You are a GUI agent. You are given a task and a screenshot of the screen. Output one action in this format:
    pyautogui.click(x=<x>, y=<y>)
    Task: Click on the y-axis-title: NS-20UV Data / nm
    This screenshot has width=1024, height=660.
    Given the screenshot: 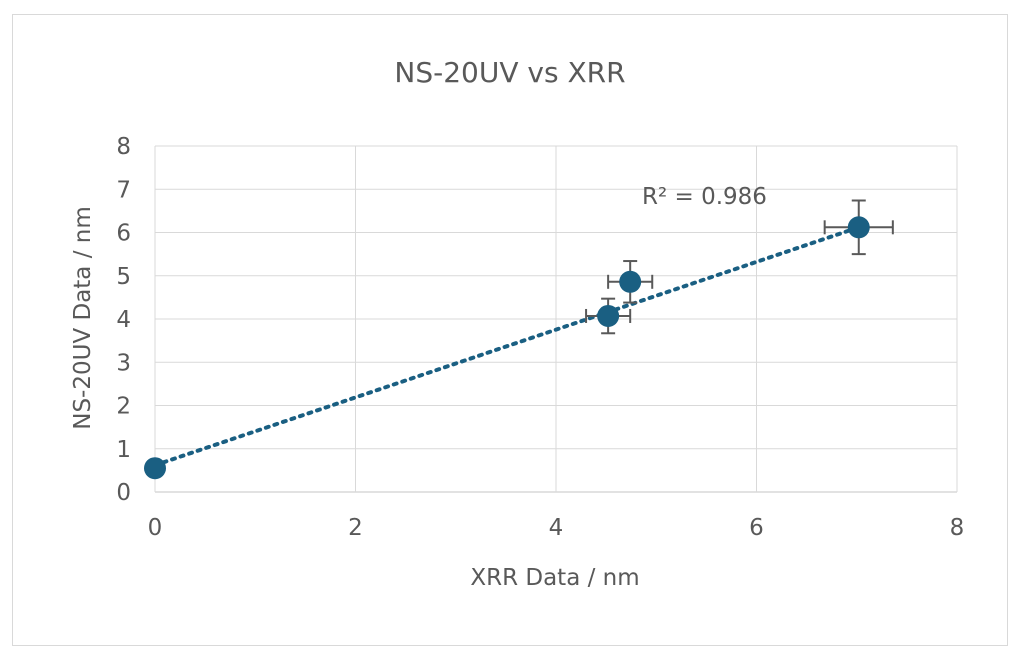 What is the action you would take?
    pyautogui.click(x=83, y=318)
    